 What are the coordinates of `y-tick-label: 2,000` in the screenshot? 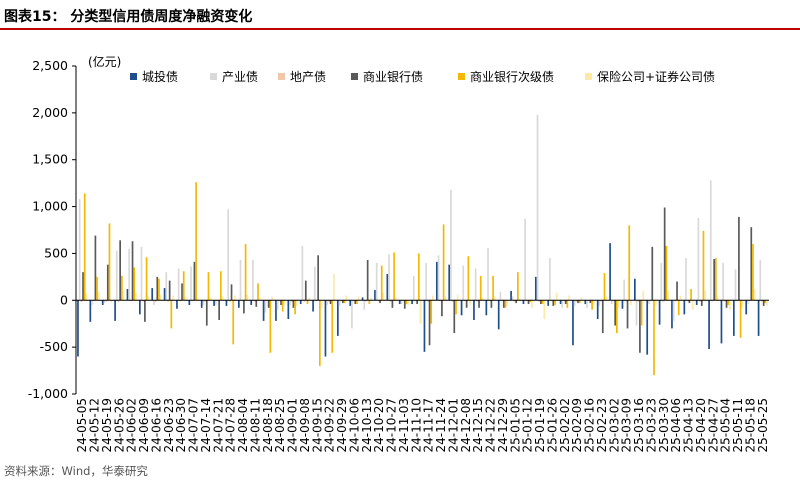 It's located at (50, 112).